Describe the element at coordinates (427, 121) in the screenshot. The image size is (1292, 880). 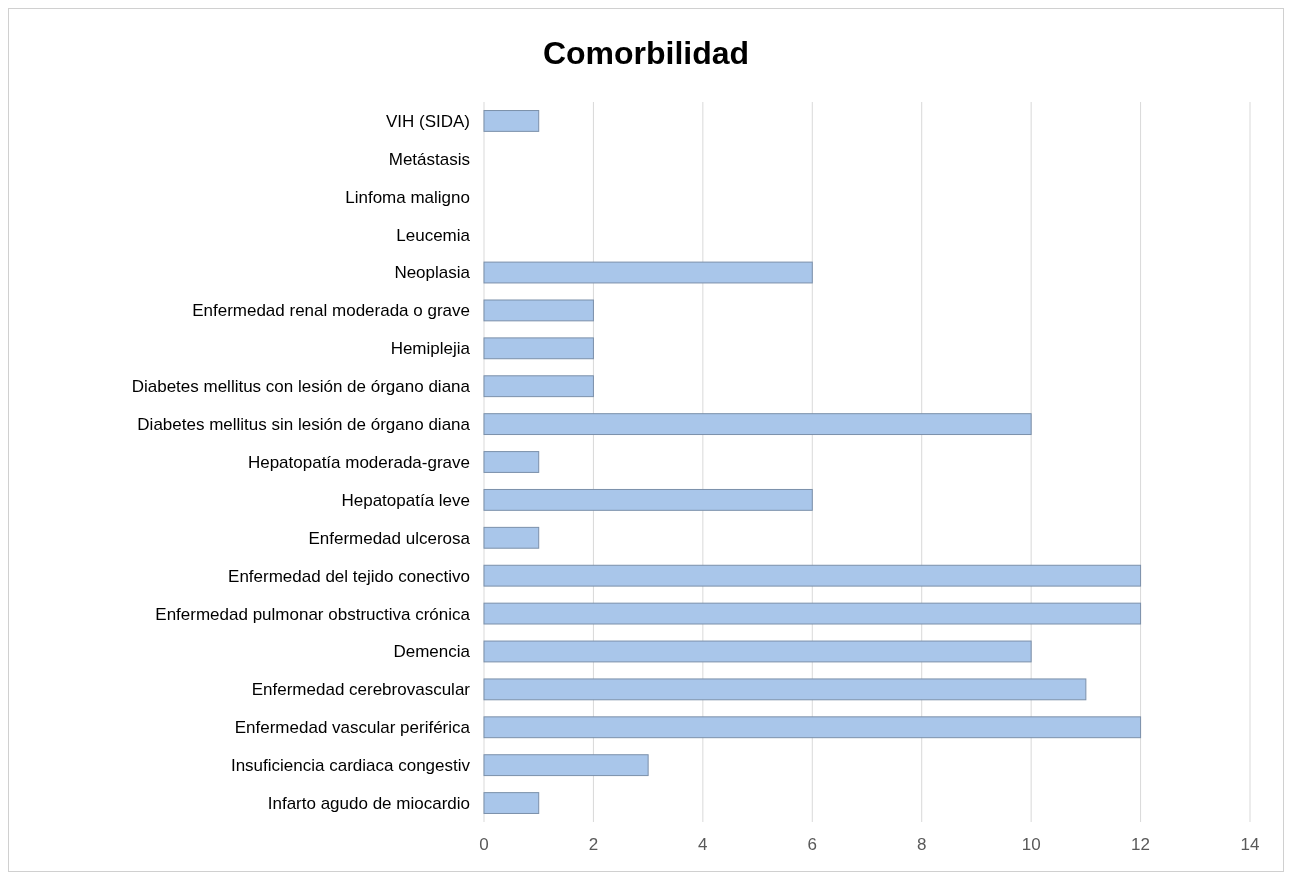
I see `y-tick-label: VIH (SIDA)` at that location.